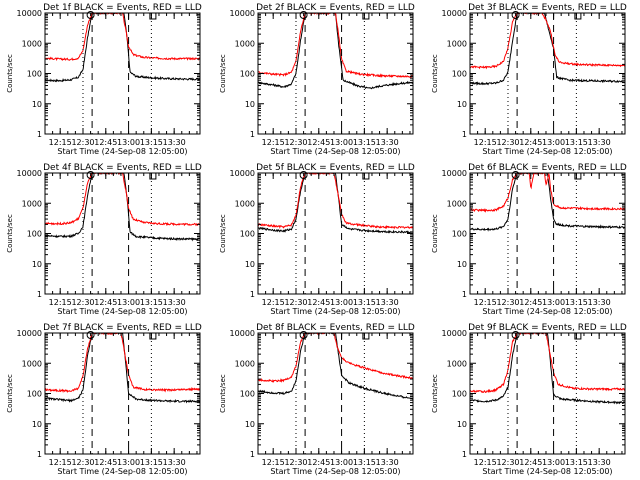 This screenshot has width=640, height=480. Describe the element at coordinates (547, 8) in the screenshot. I see `panel-title: Det 3f BLACK = Events, RED = LLD` at that location.